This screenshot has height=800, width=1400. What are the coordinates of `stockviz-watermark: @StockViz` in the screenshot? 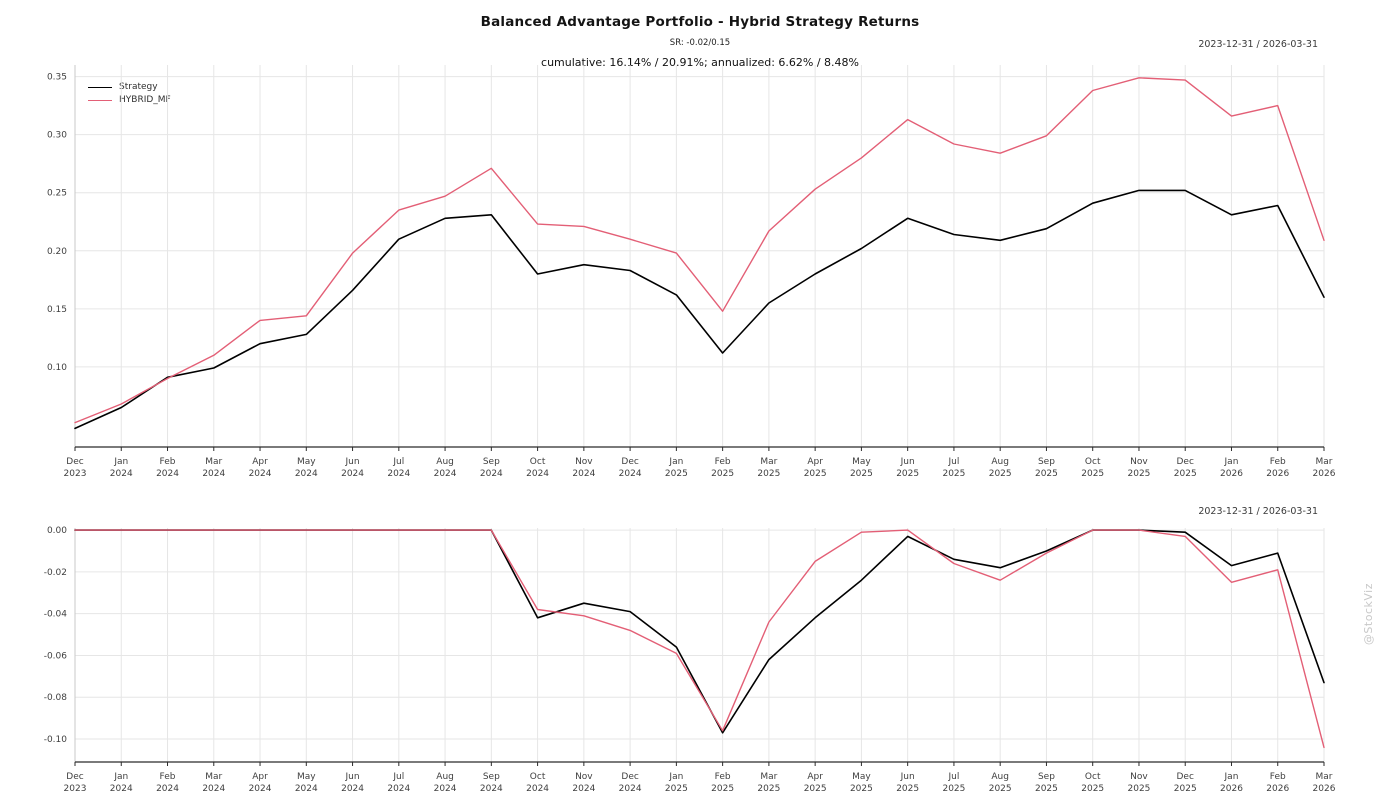 It's located at (1368, 614).